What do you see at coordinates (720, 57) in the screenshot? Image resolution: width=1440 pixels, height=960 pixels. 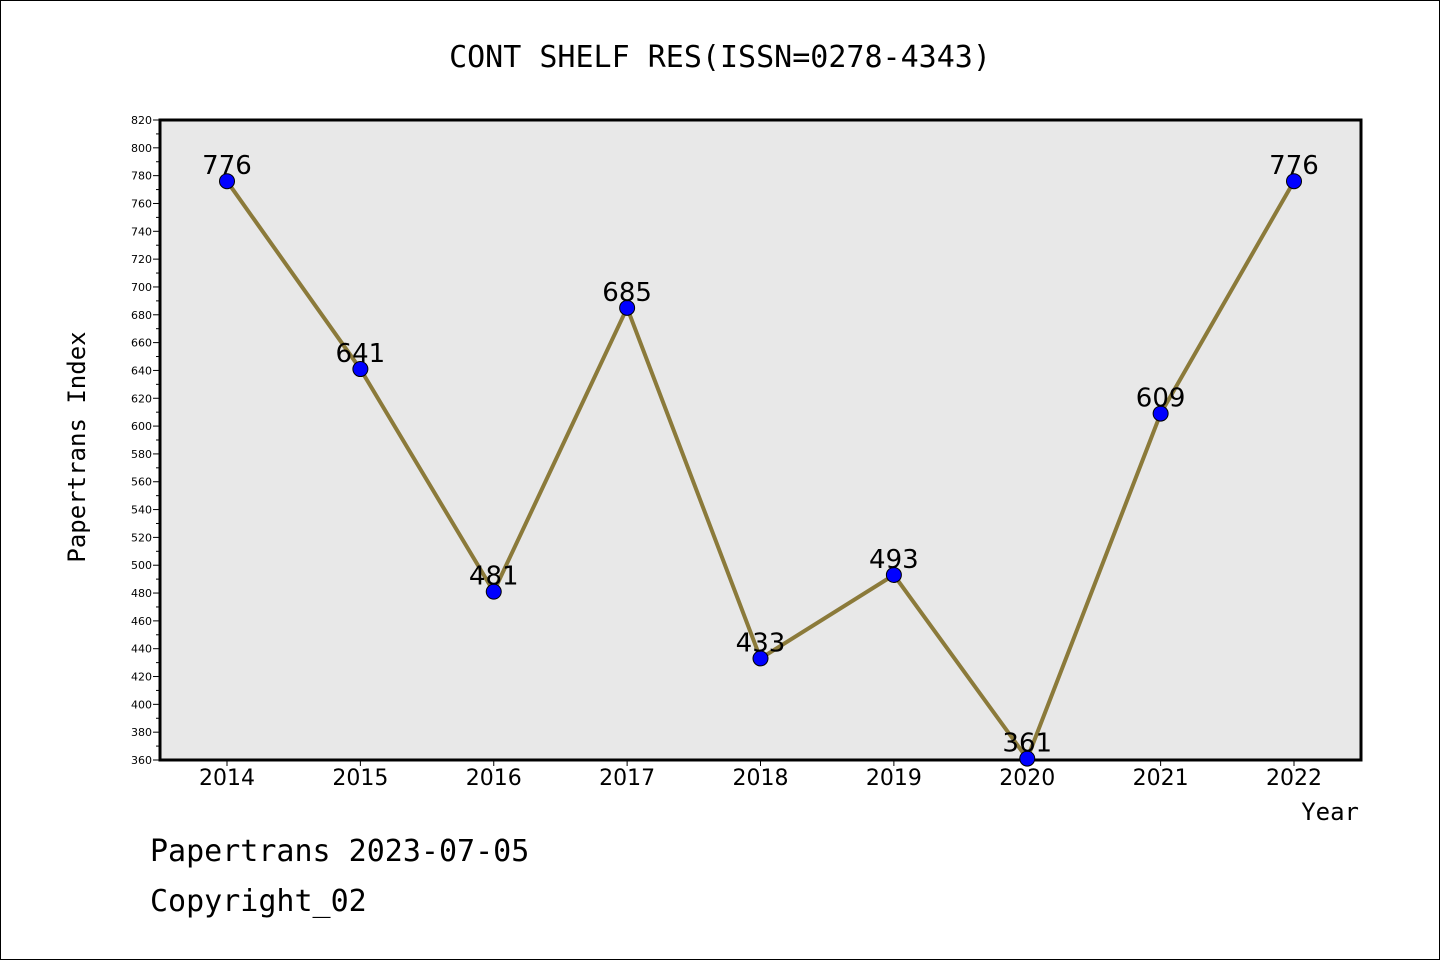 I see `chart-title: CONT SHELF RES(ISSN=0278-4343)` at bounding box center [720, 57].